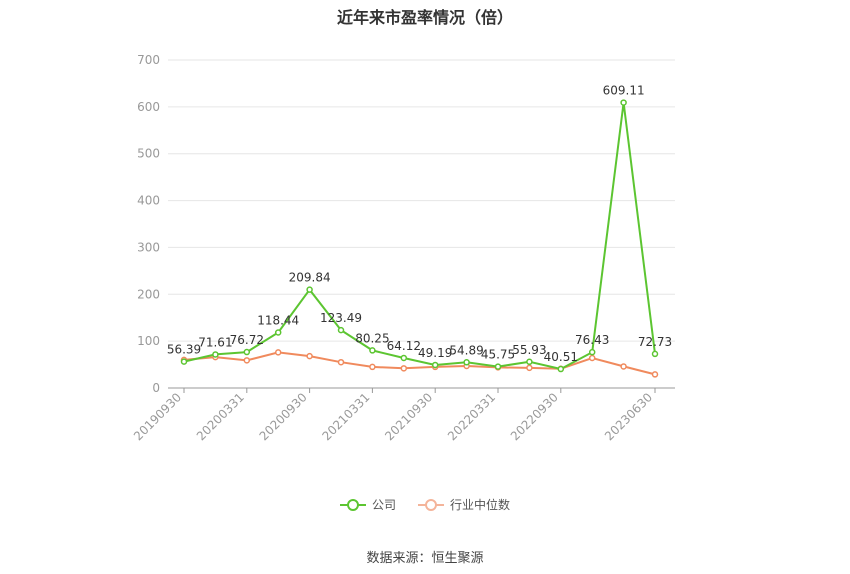  What do you see at coordinates (419, 363) in the screenshot?
I see `industry-median-series-line` at bounding box center [419, 363].